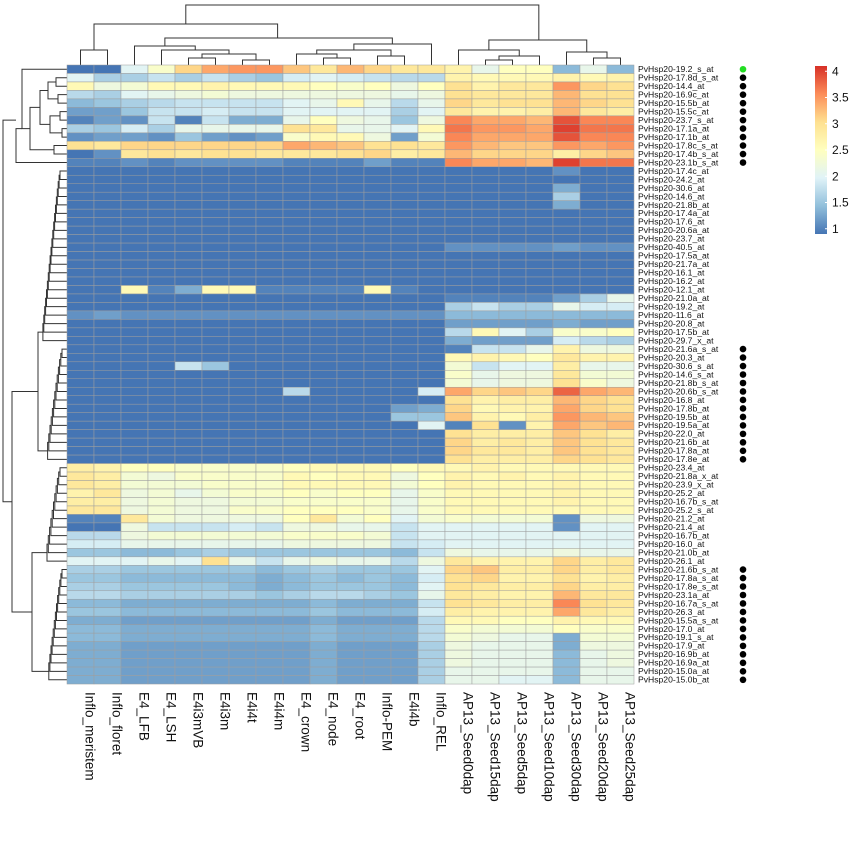 The image size is (850, 868). Describe the element at coordinates (678, 569) in the screenshot. I see `row-label: PvHsp20-21.6b_s_at` at that location.